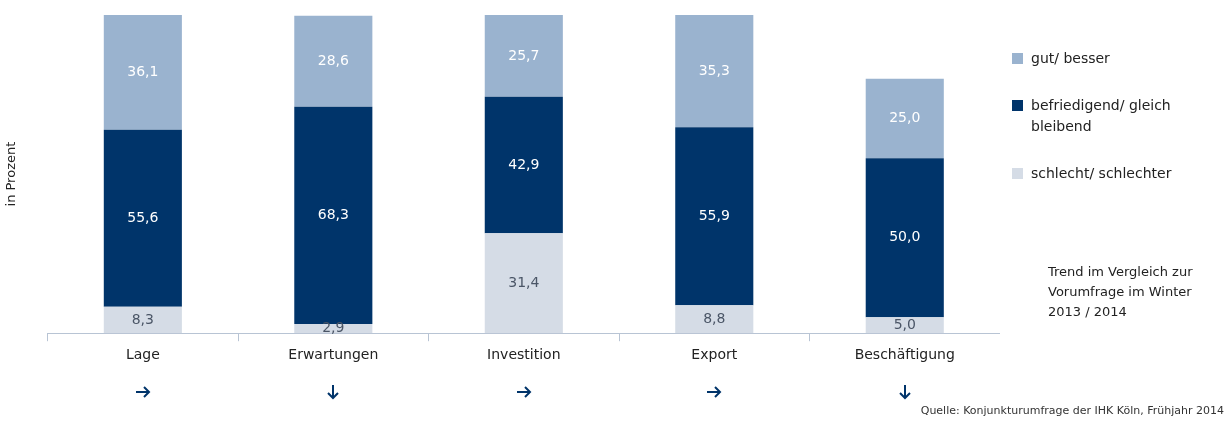 The image size is (1232, 423). I want to click on data-label: 5,0, so click(904, 323).